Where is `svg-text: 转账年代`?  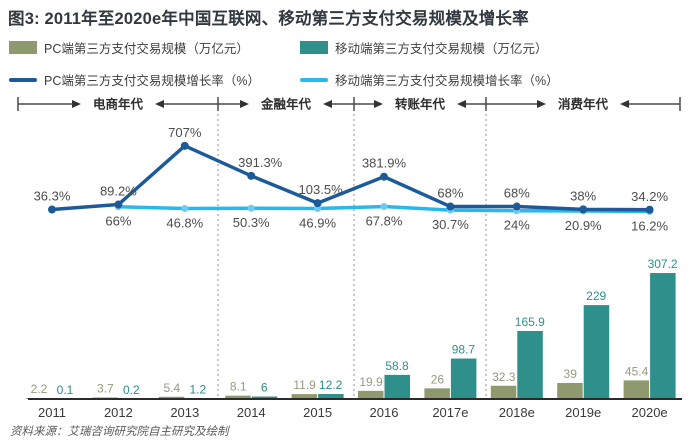
svg-text: 转账年代 is located at coordinates (420, 104).